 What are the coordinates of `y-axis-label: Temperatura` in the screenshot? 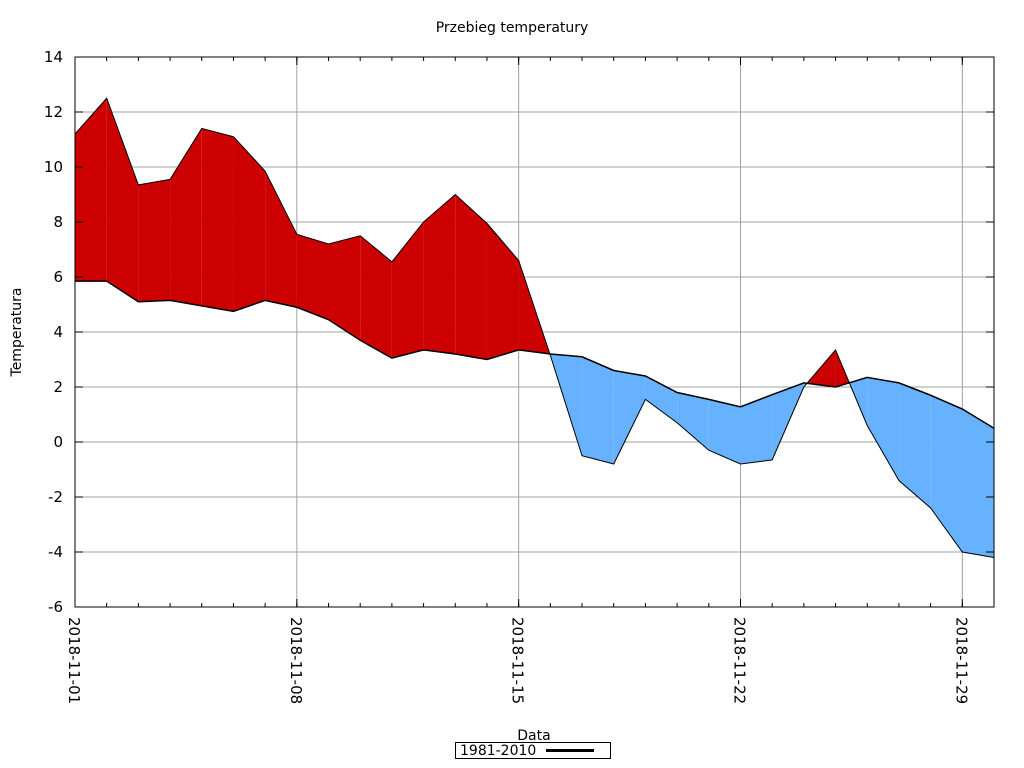 It's located at (17, 332).